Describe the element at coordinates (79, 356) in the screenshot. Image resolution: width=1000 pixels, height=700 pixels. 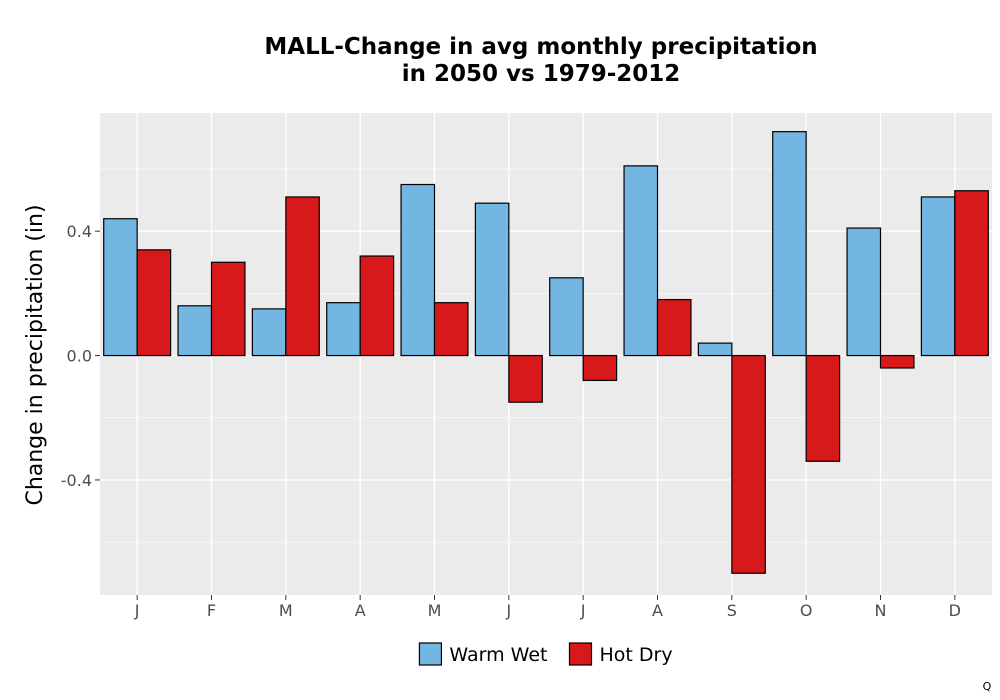
I see `y-tick-label: 0.0` at that location.